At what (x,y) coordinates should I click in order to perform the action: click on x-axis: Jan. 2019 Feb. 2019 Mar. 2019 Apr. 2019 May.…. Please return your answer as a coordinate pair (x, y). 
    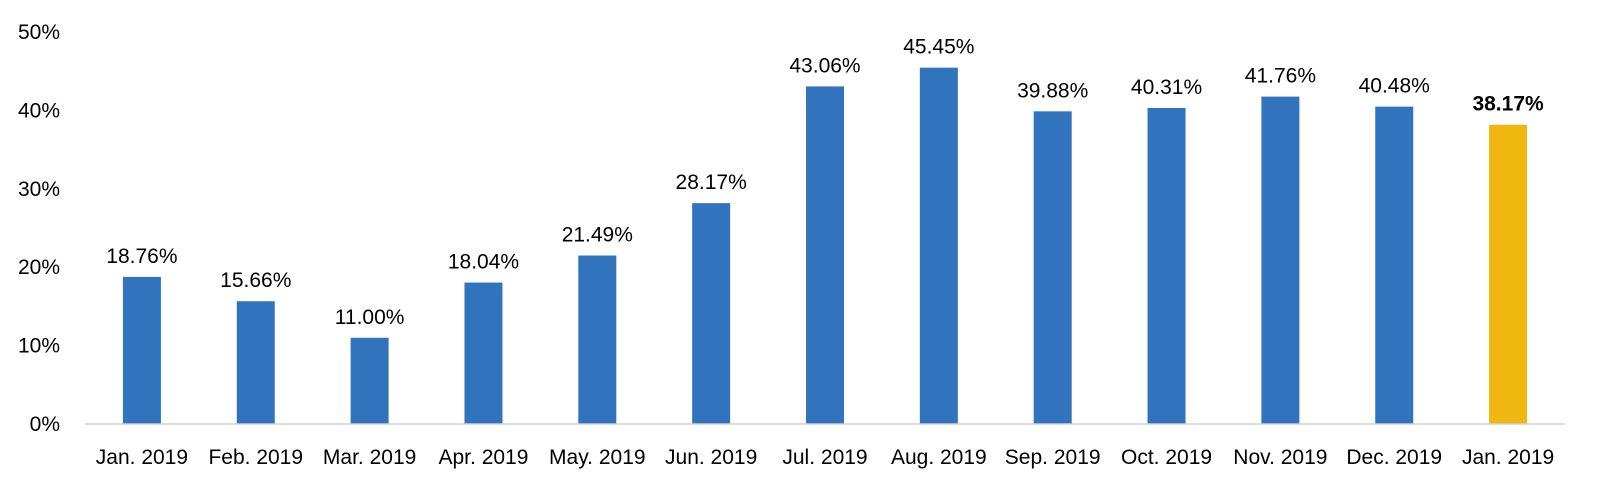
    Looking at the image, I should click on (825, 457).